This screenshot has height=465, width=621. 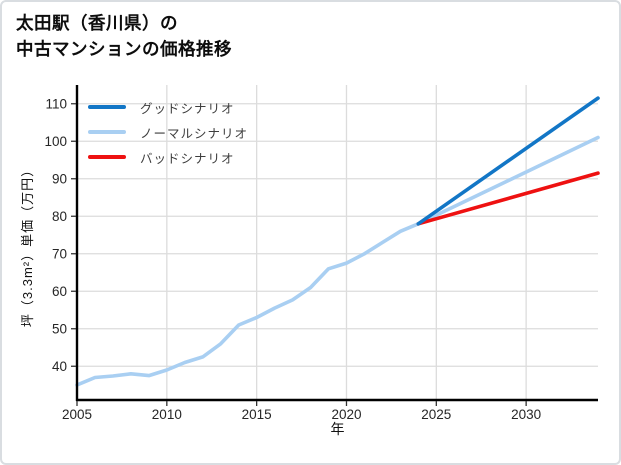 I want to click on legend-item-bad-scenario: バッドシナリオ, so click(x=168, y=157).